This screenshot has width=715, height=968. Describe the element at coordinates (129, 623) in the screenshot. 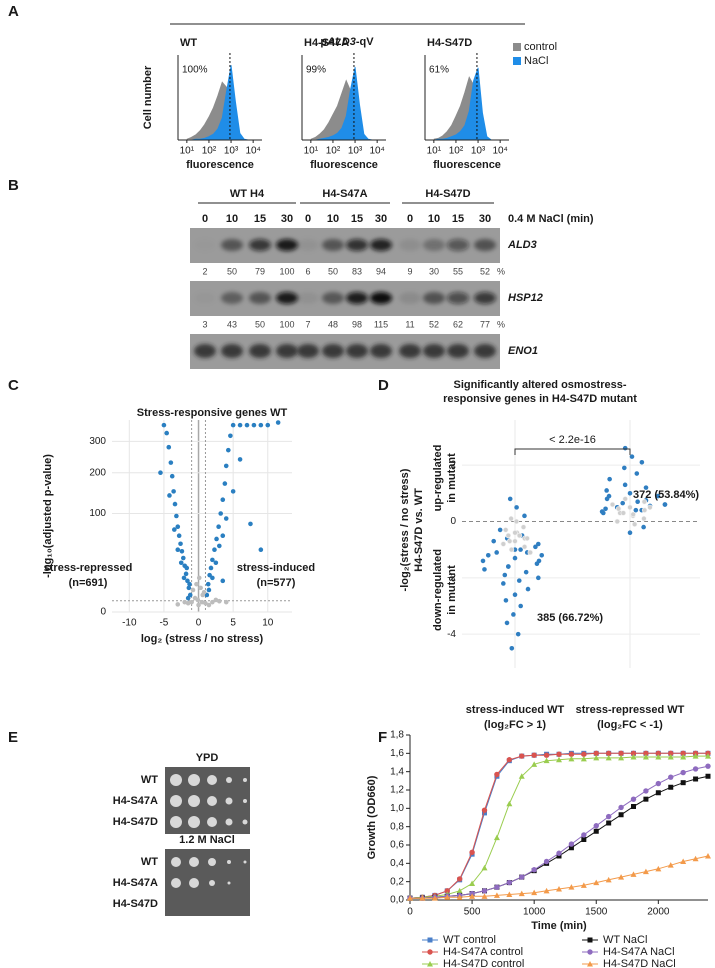

I see `x-tick-label: -10` at that location.